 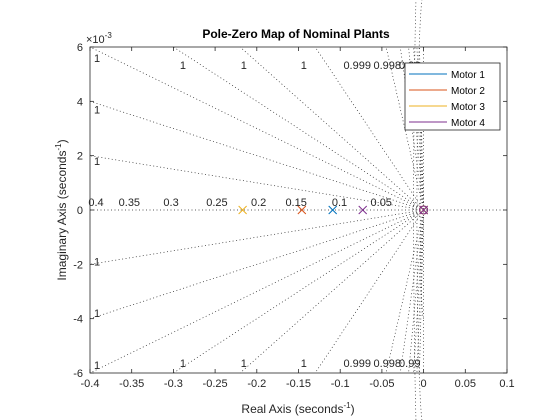 What do you see at coordinates (62, 216) in the screenshot?
I see `y-axis-label-text: Imaginary Axis (seconds` at bounding box center [62, 216].